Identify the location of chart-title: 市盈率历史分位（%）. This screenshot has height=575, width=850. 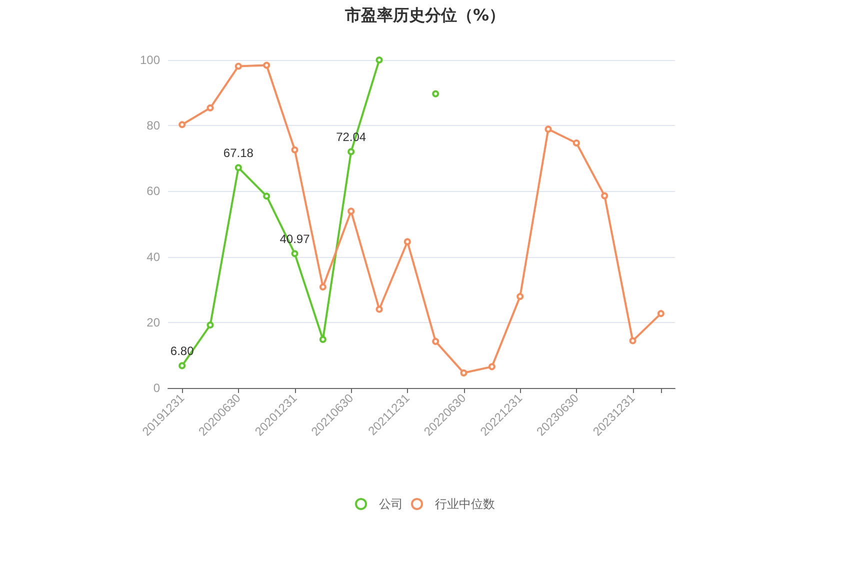
(425, 15).